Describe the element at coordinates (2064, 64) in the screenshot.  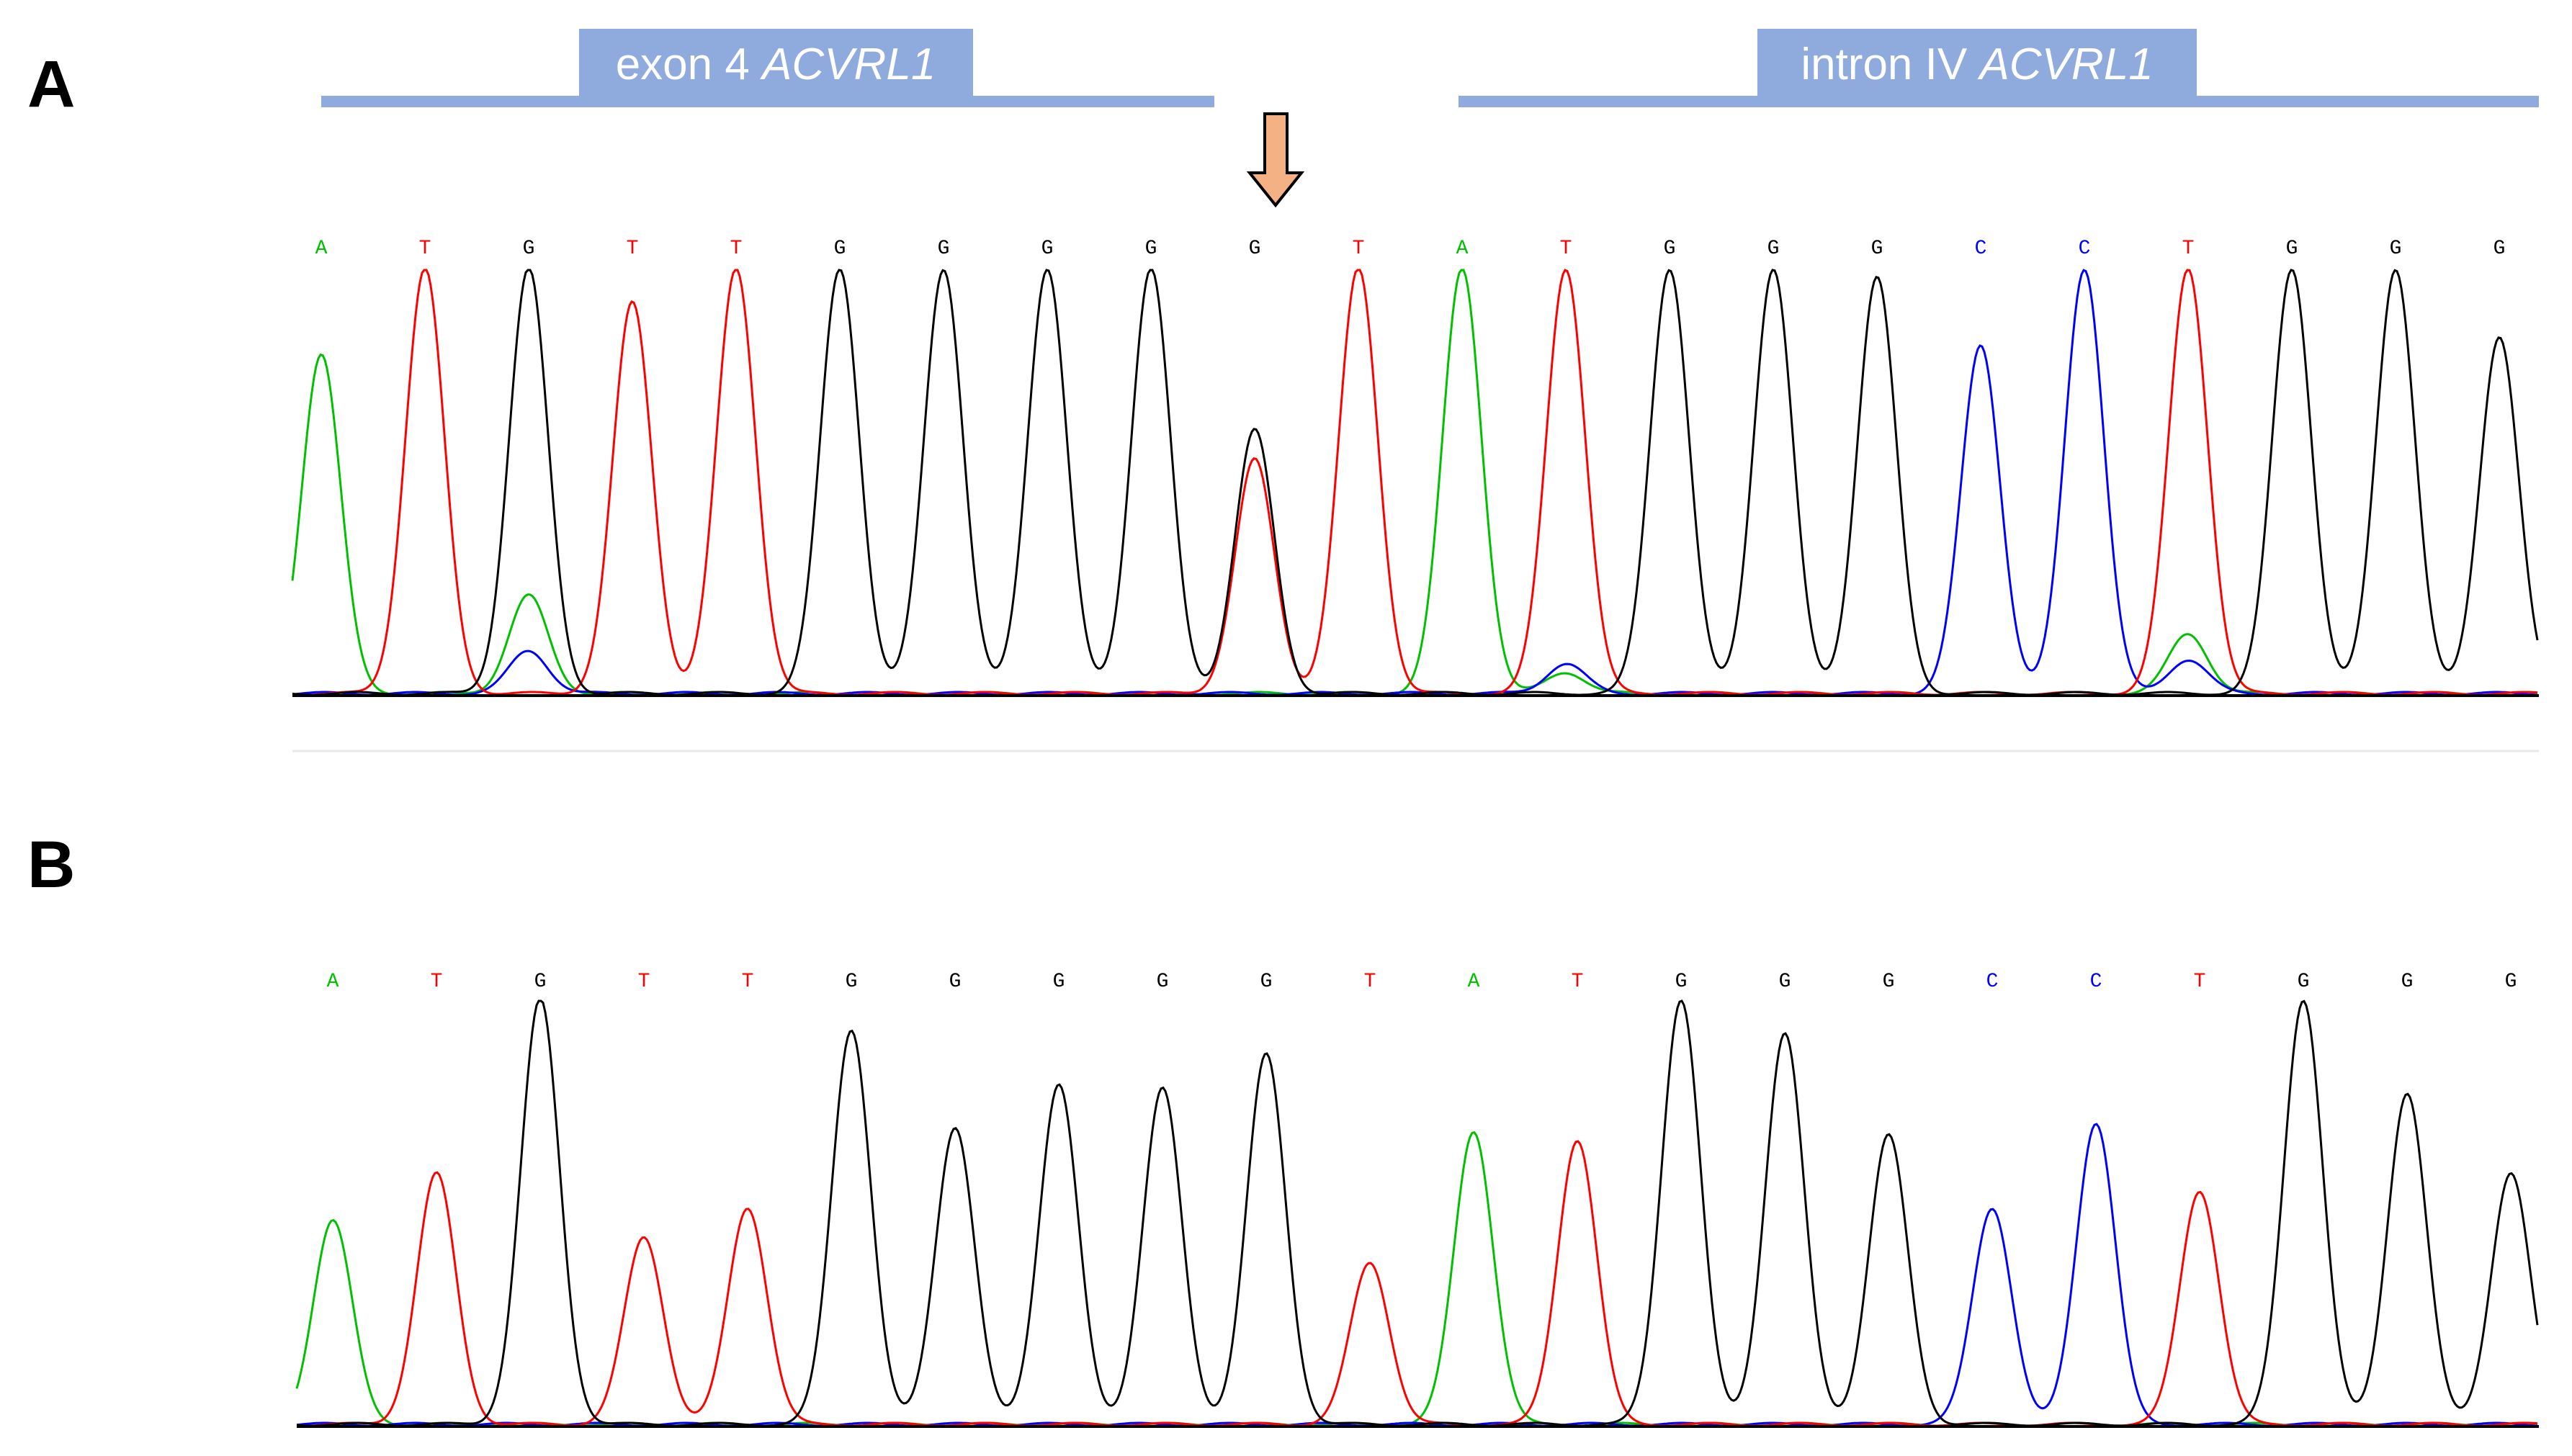
I see `intron-gene-name: ACVRL1` at that location.